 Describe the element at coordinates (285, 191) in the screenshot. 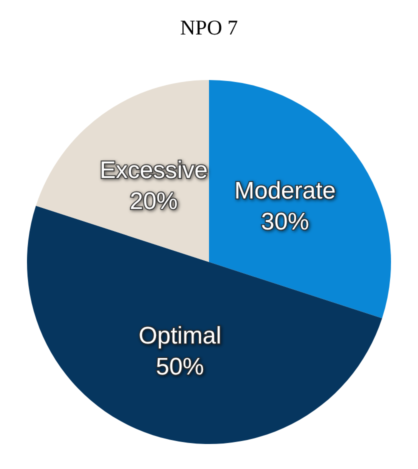

I see `slice-label: Moderate` at that location.